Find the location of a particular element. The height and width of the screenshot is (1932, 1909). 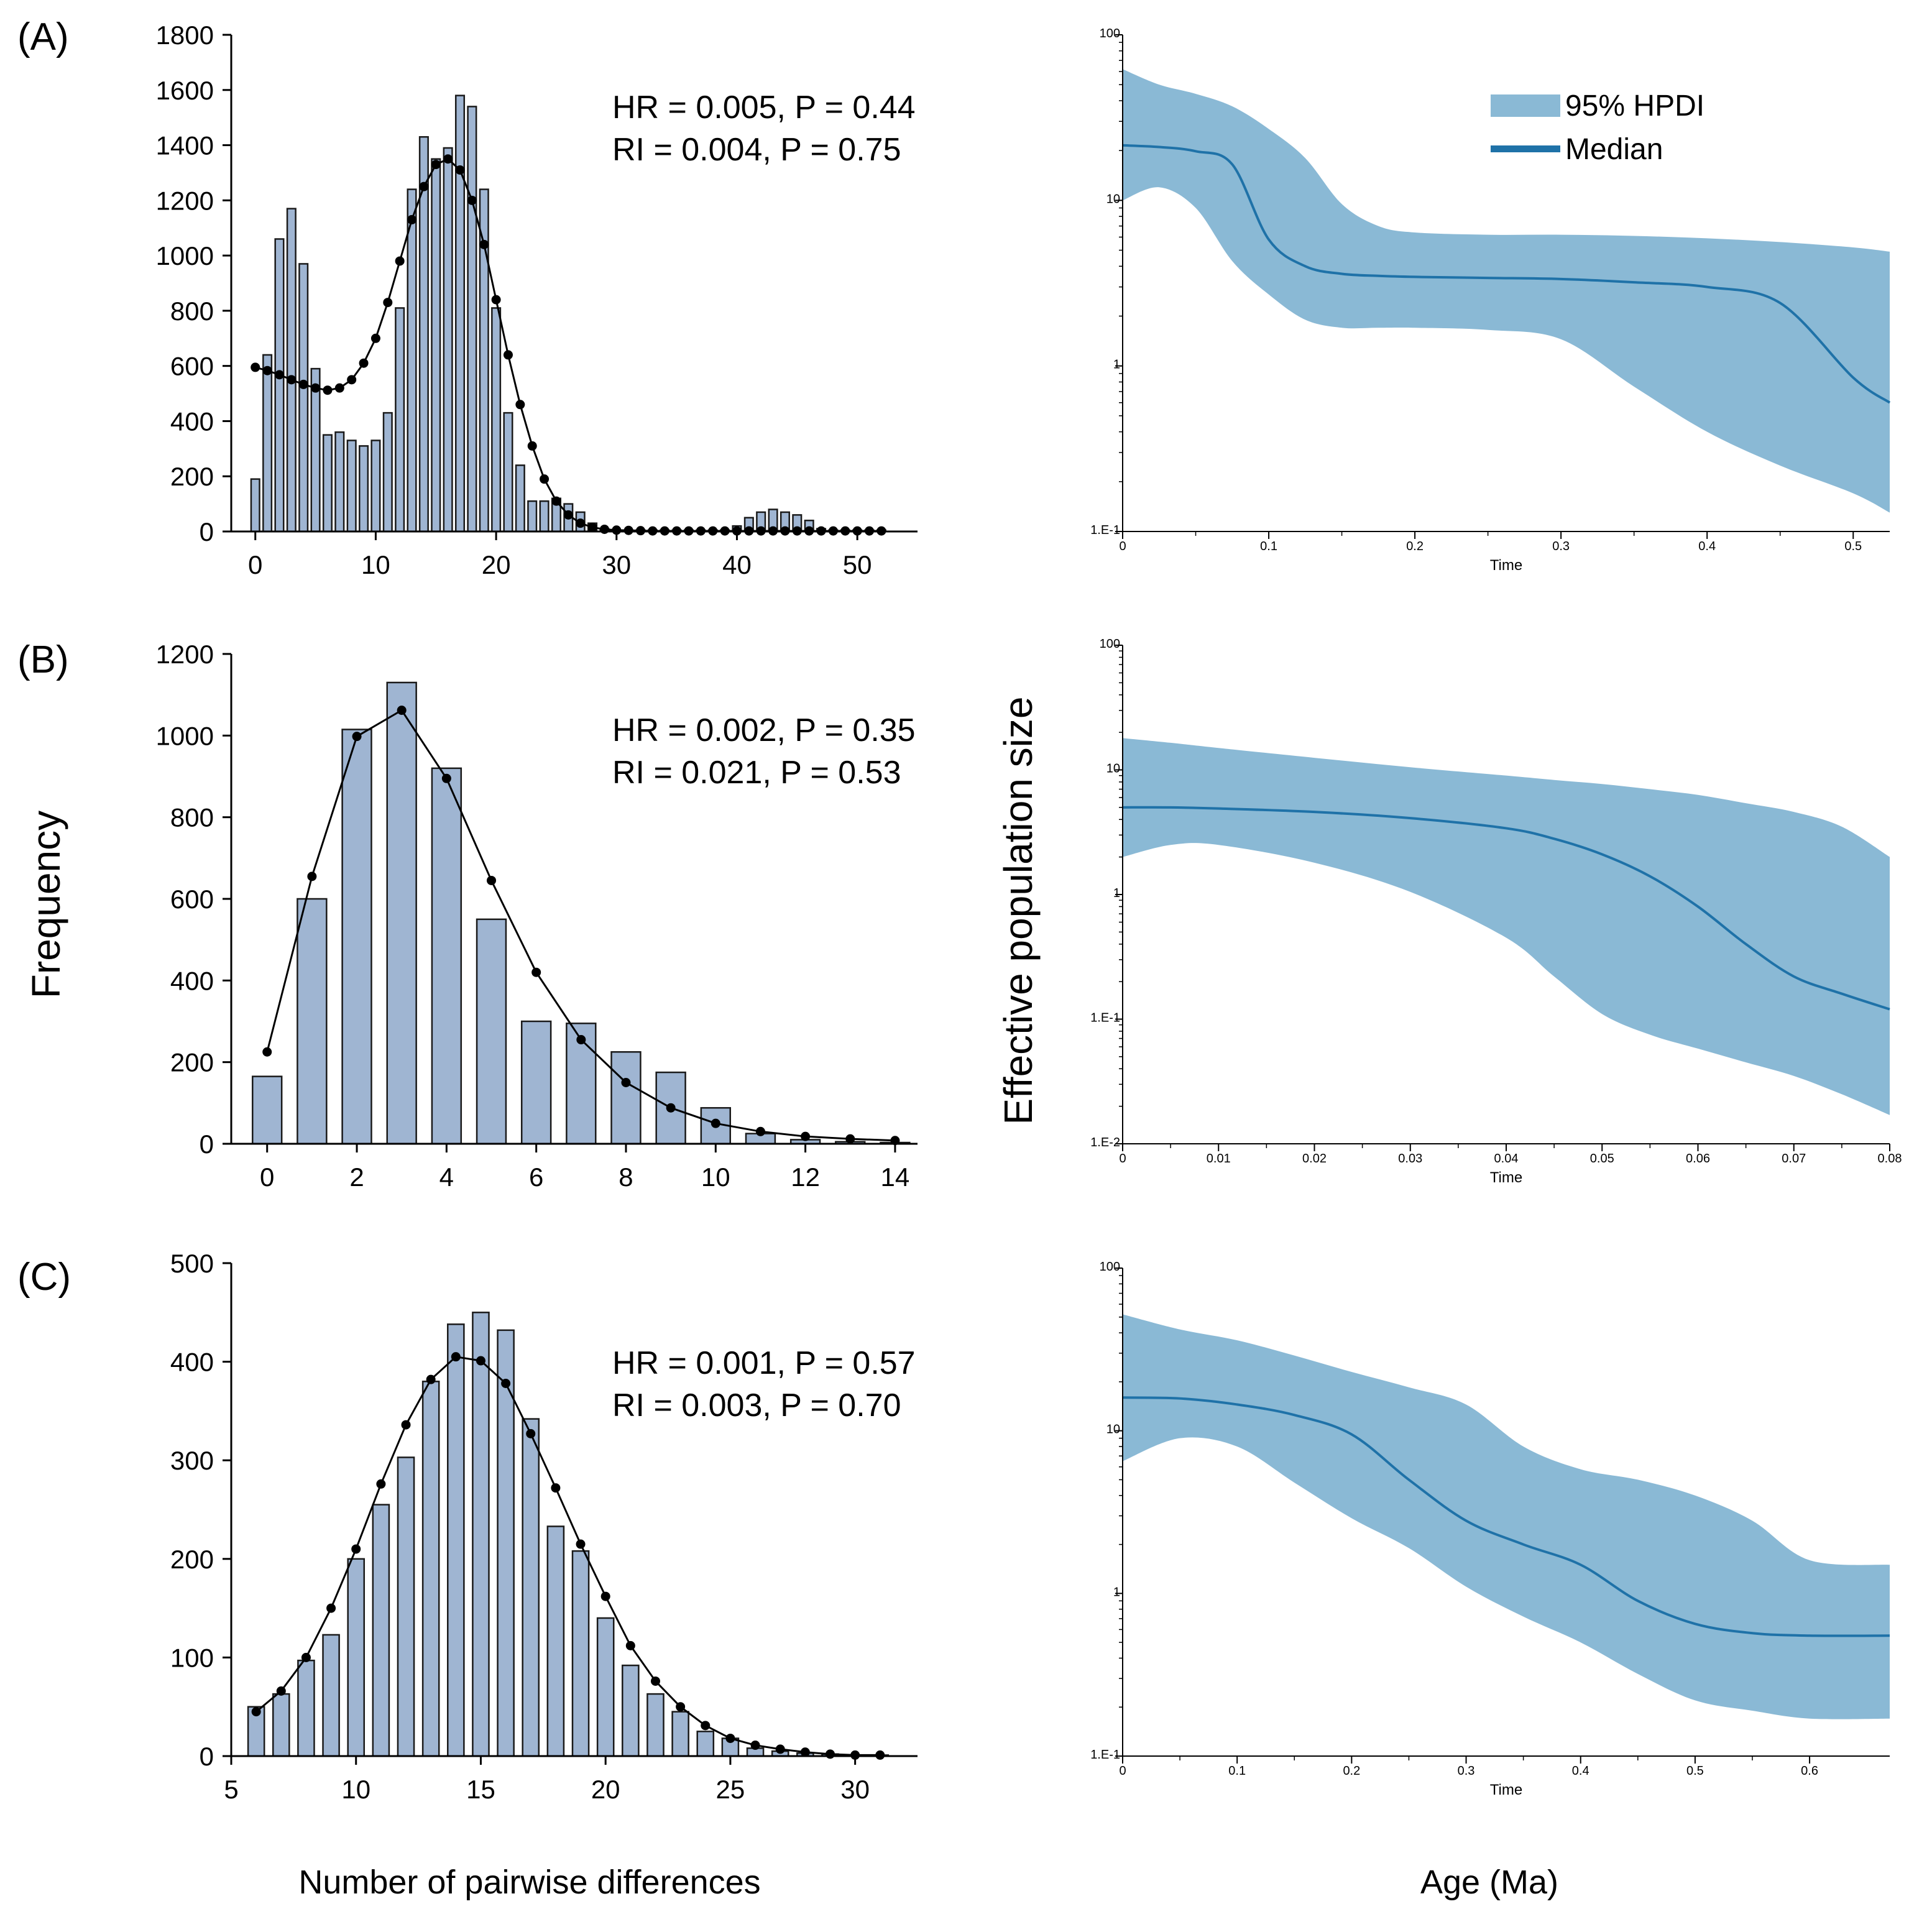

hpd-band is located at coordinates (1506, 926).